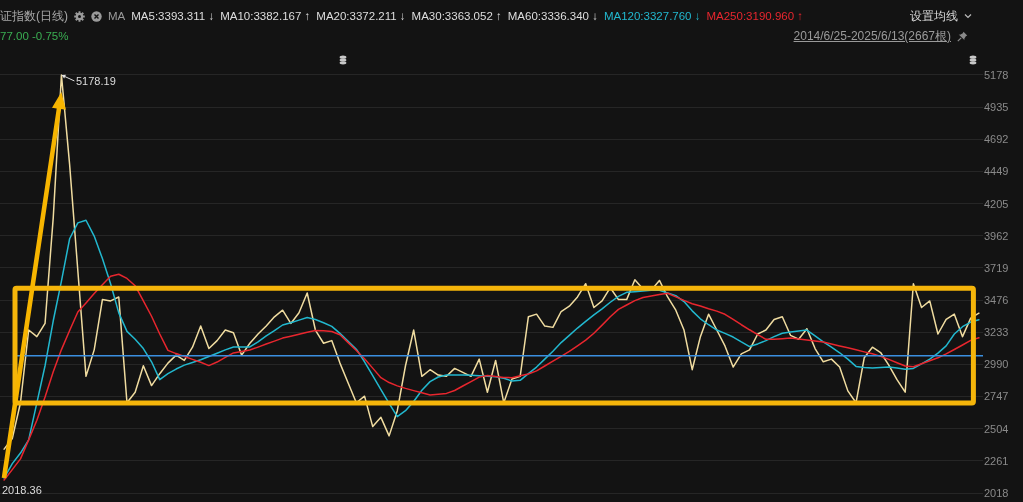 The width and height of the screenshot is (1023, 502). I want to click on text: MA5:3393.311 ↓, so click(173, 16).